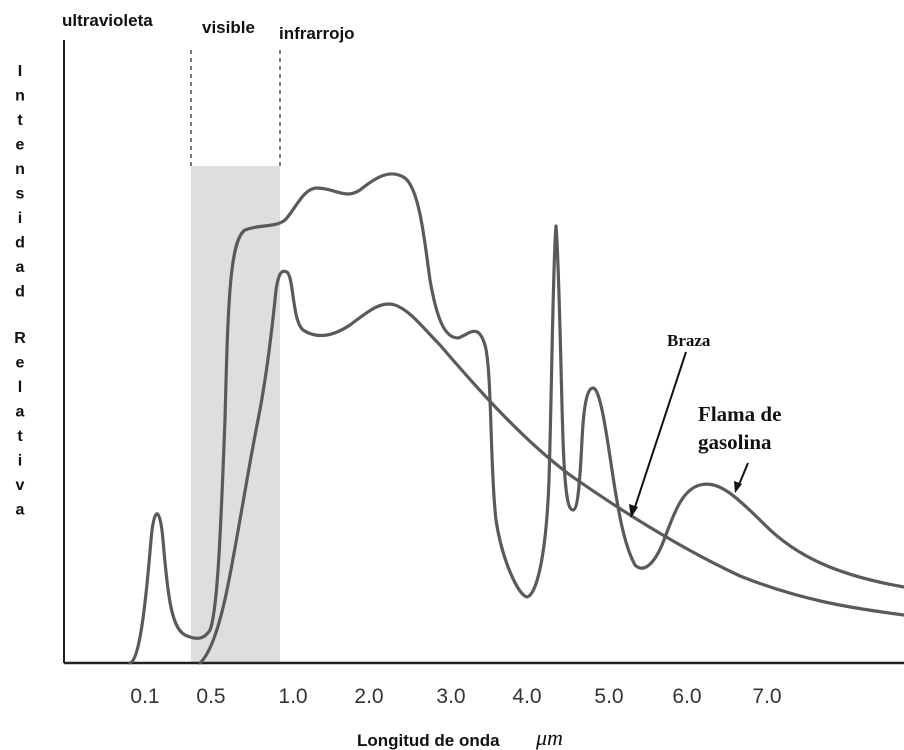 Image resolution: width=904 pixels, height=750 pixels. What do you see at coordinates (20, 71) in the screenshot?
I see `y-axis-title-letter: I` at bounding box center [20, 71].